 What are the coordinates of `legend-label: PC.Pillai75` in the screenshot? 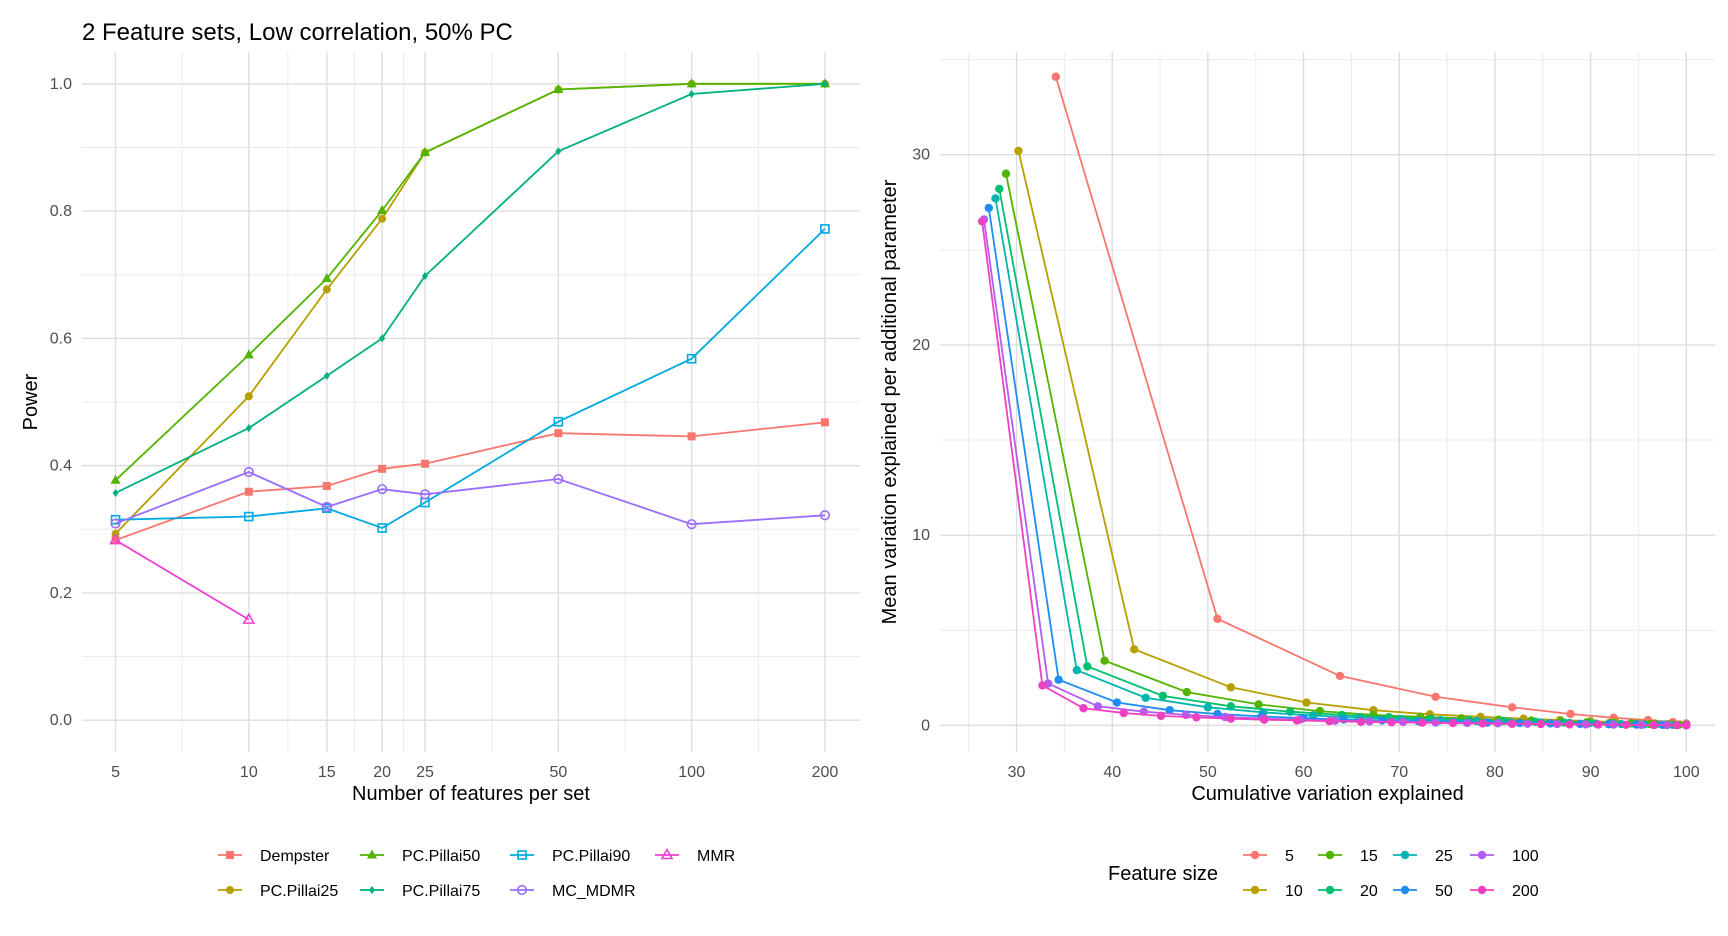 It's located at (441, 891).